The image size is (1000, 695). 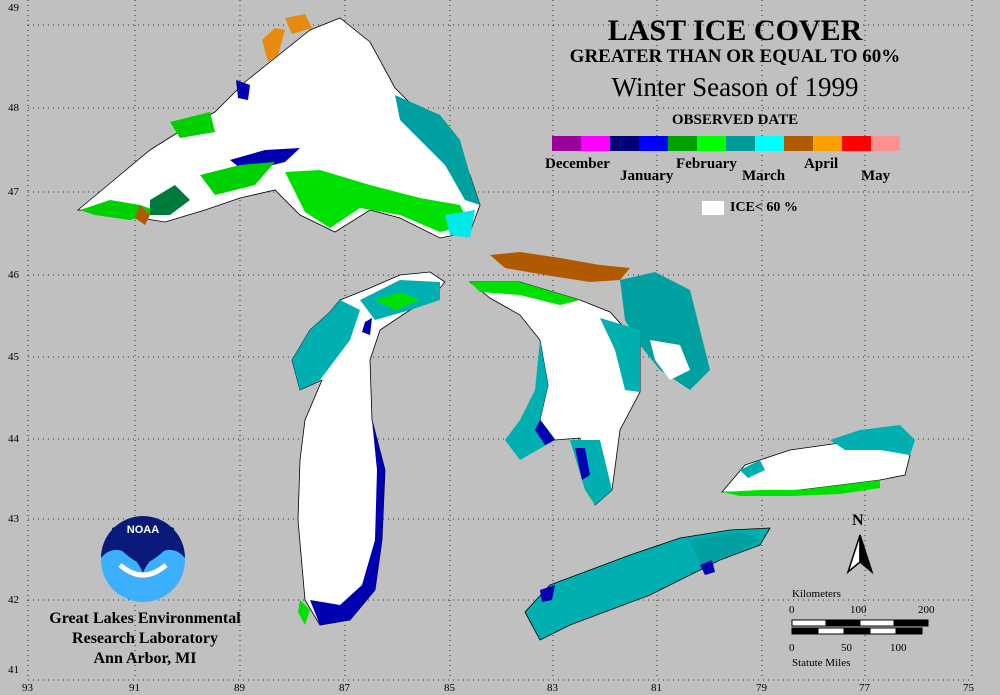 What do you see at coordinates (145, 618) in the screenshot?
I see `org-line1: Great Lakes Environmental` at bounding box center [145, 618].